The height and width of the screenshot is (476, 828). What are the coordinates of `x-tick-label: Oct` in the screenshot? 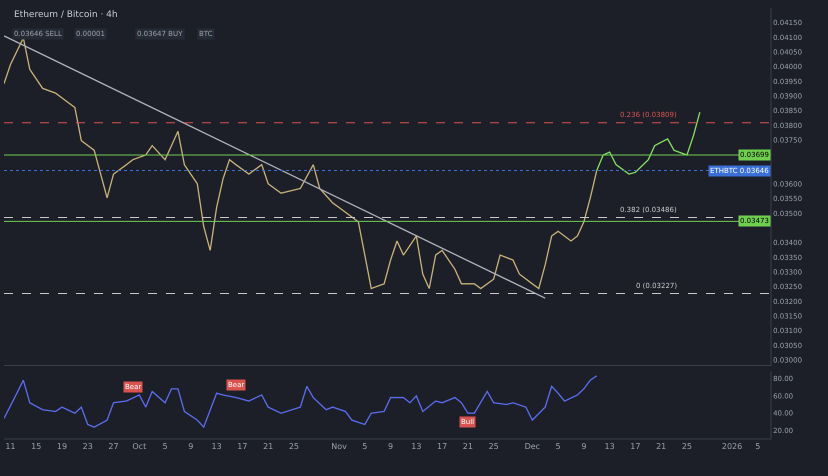 It's located at (139, 446).